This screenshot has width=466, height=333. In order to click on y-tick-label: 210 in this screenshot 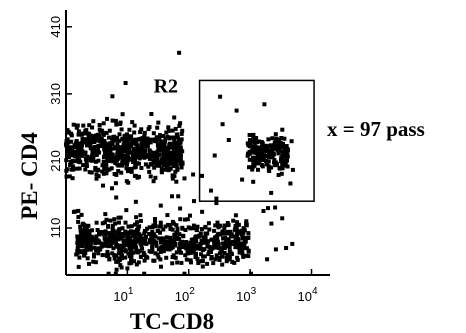, I will do `click(55, 161)`.